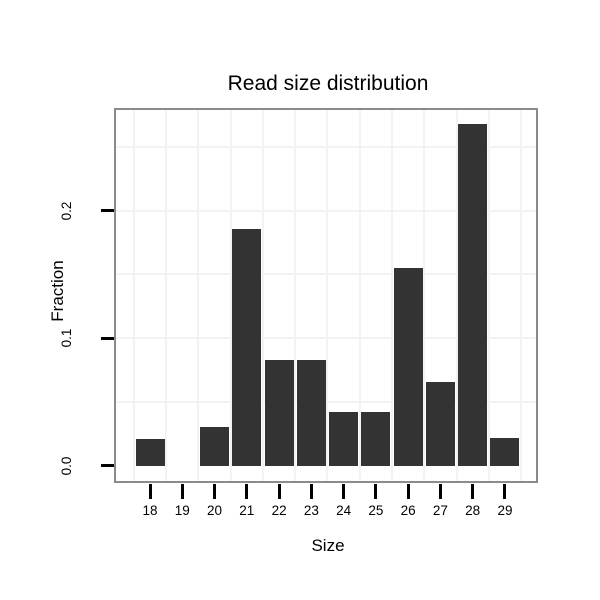 This screenshot has height=600, width=600. What do you see at coordinates (505, 510) in the screenshot?
I see `x-tick-label-29: 29` at bounding box center [505, 510].